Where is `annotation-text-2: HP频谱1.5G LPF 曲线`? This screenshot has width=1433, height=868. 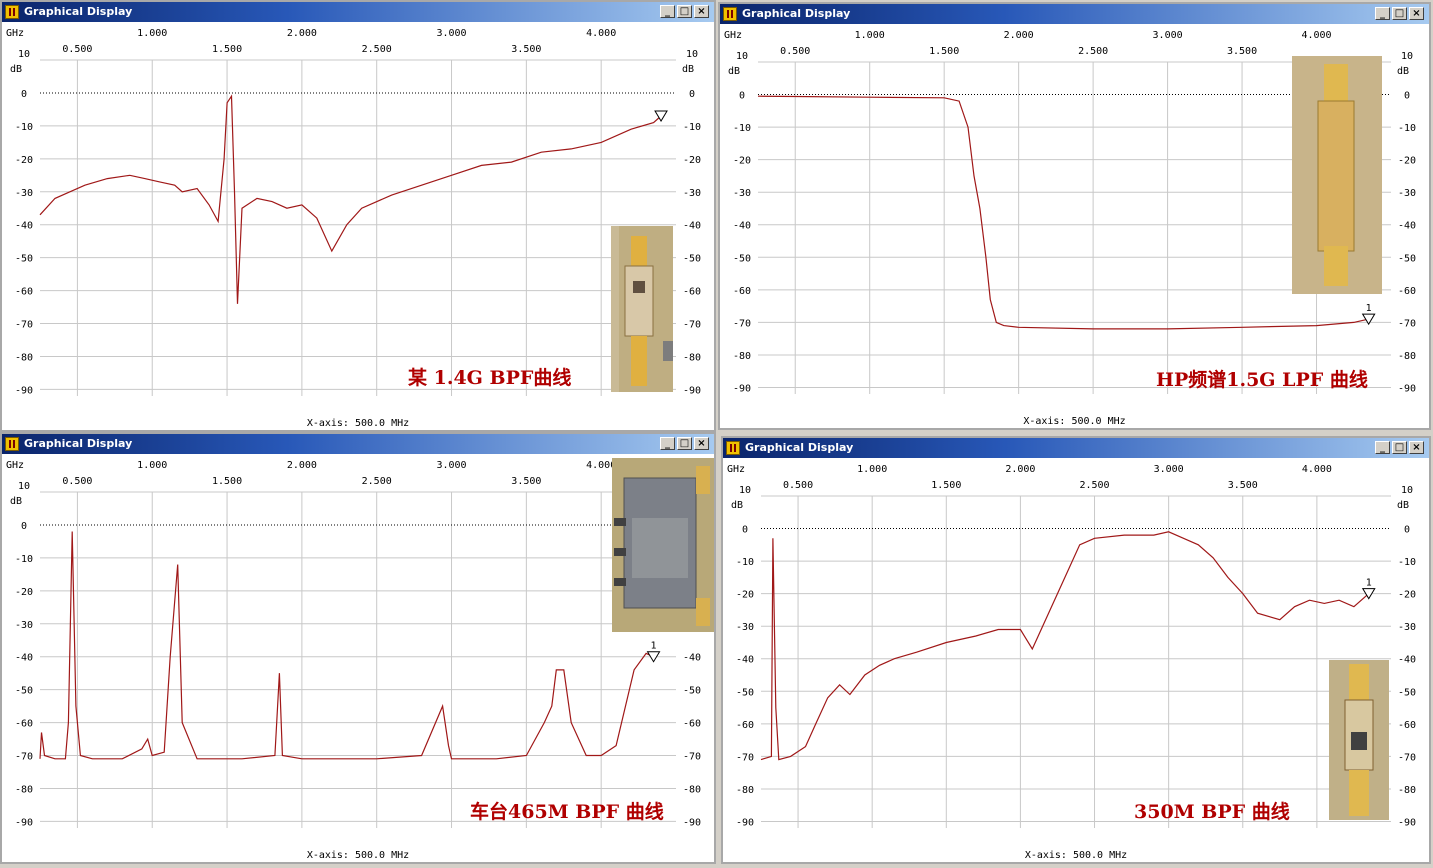 annotation-text-2: HP频谱1.5G LPF 曲线 is located at coordinates (1262, 379).